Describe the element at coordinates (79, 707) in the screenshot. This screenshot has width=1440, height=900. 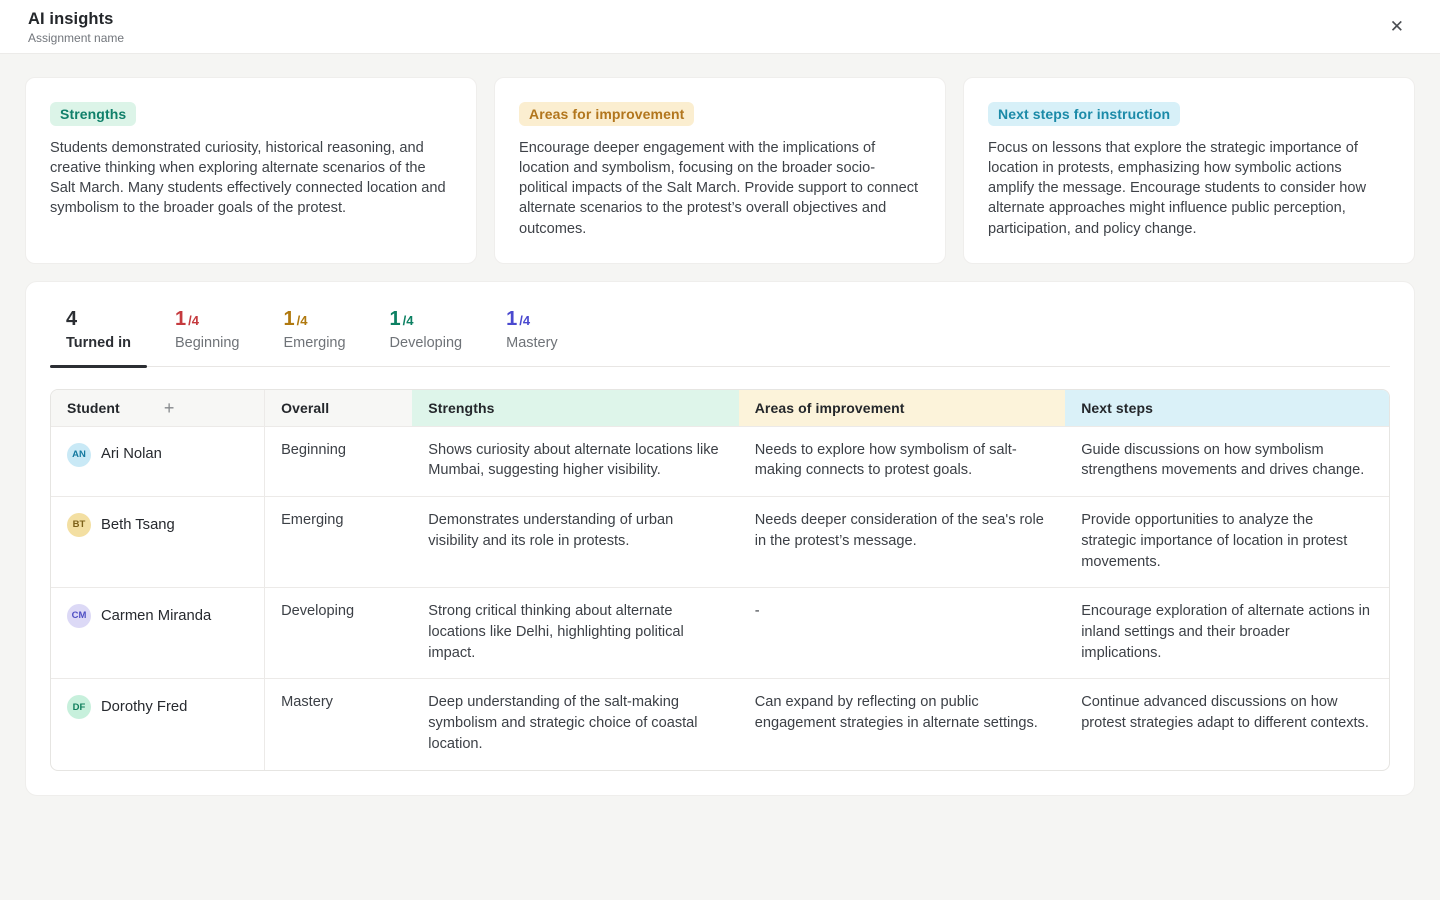
I see `avatar: DF` at that location.